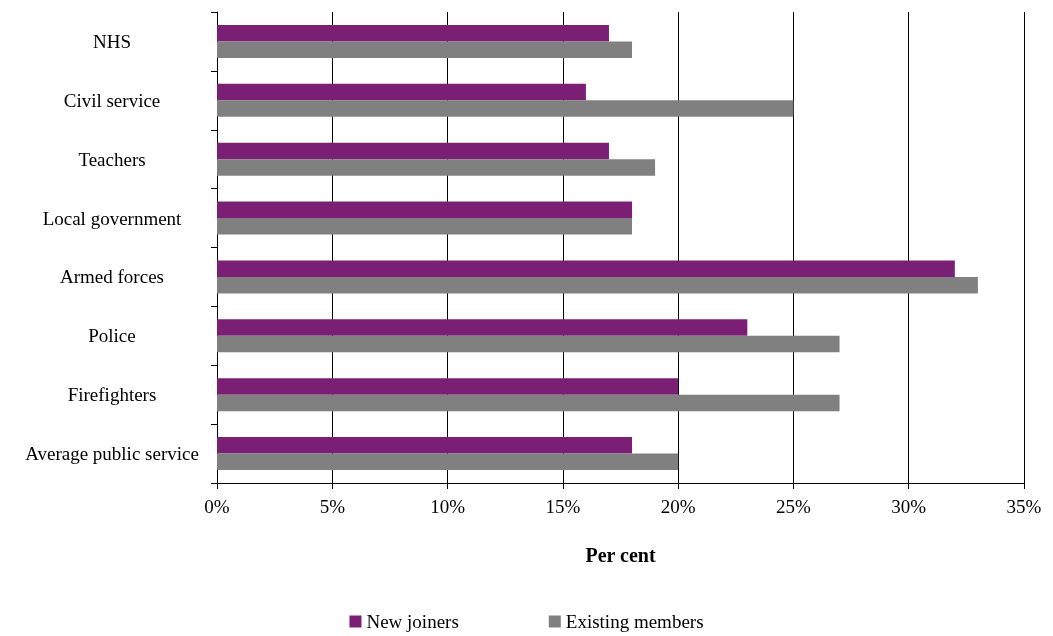 The height and width of the screenshot is (636, 1053). I want to click on y-tick-label: Average public service, so click(112, 454).